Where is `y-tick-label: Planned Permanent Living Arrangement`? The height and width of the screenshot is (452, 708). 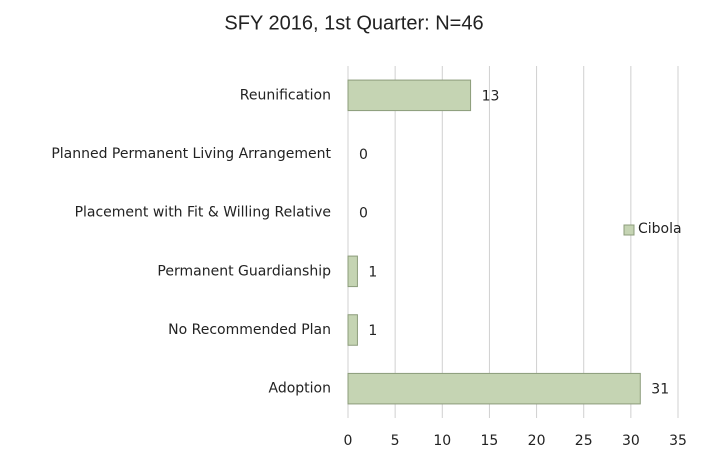
y-tick-label: Planned Permanent Living Arrangement is located at coordinates (191, 154).